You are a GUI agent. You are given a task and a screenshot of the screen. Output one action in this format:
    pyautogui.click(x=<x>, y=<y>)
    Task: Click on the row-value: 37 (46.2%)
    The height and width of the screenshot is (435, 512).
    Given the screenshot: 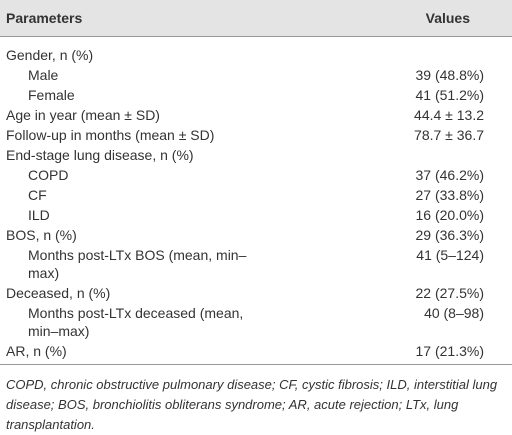 What is the action you would take?
    pyautogui.click(x=449, y=175)
    